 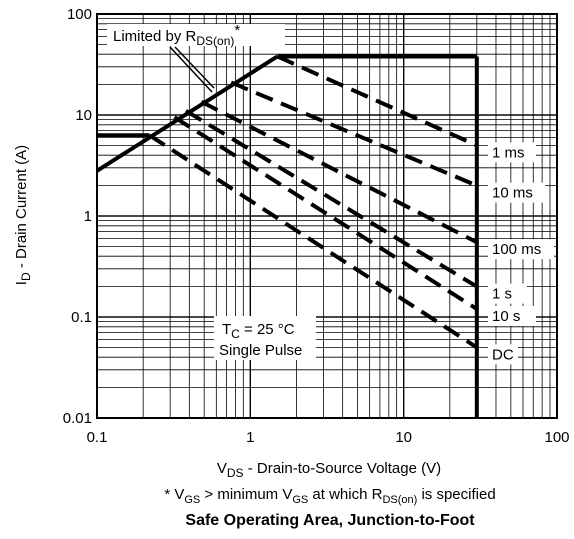 I want to click on series-line-100-ms, so click(x=339, y=172).